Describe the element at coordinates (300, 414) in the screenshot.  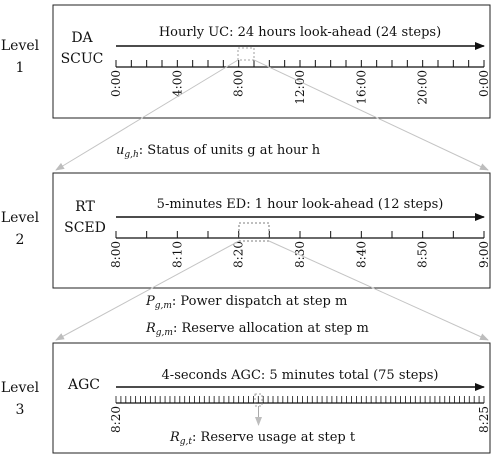
I see `level-3-time-axis: 8:20 8:25` at that location.